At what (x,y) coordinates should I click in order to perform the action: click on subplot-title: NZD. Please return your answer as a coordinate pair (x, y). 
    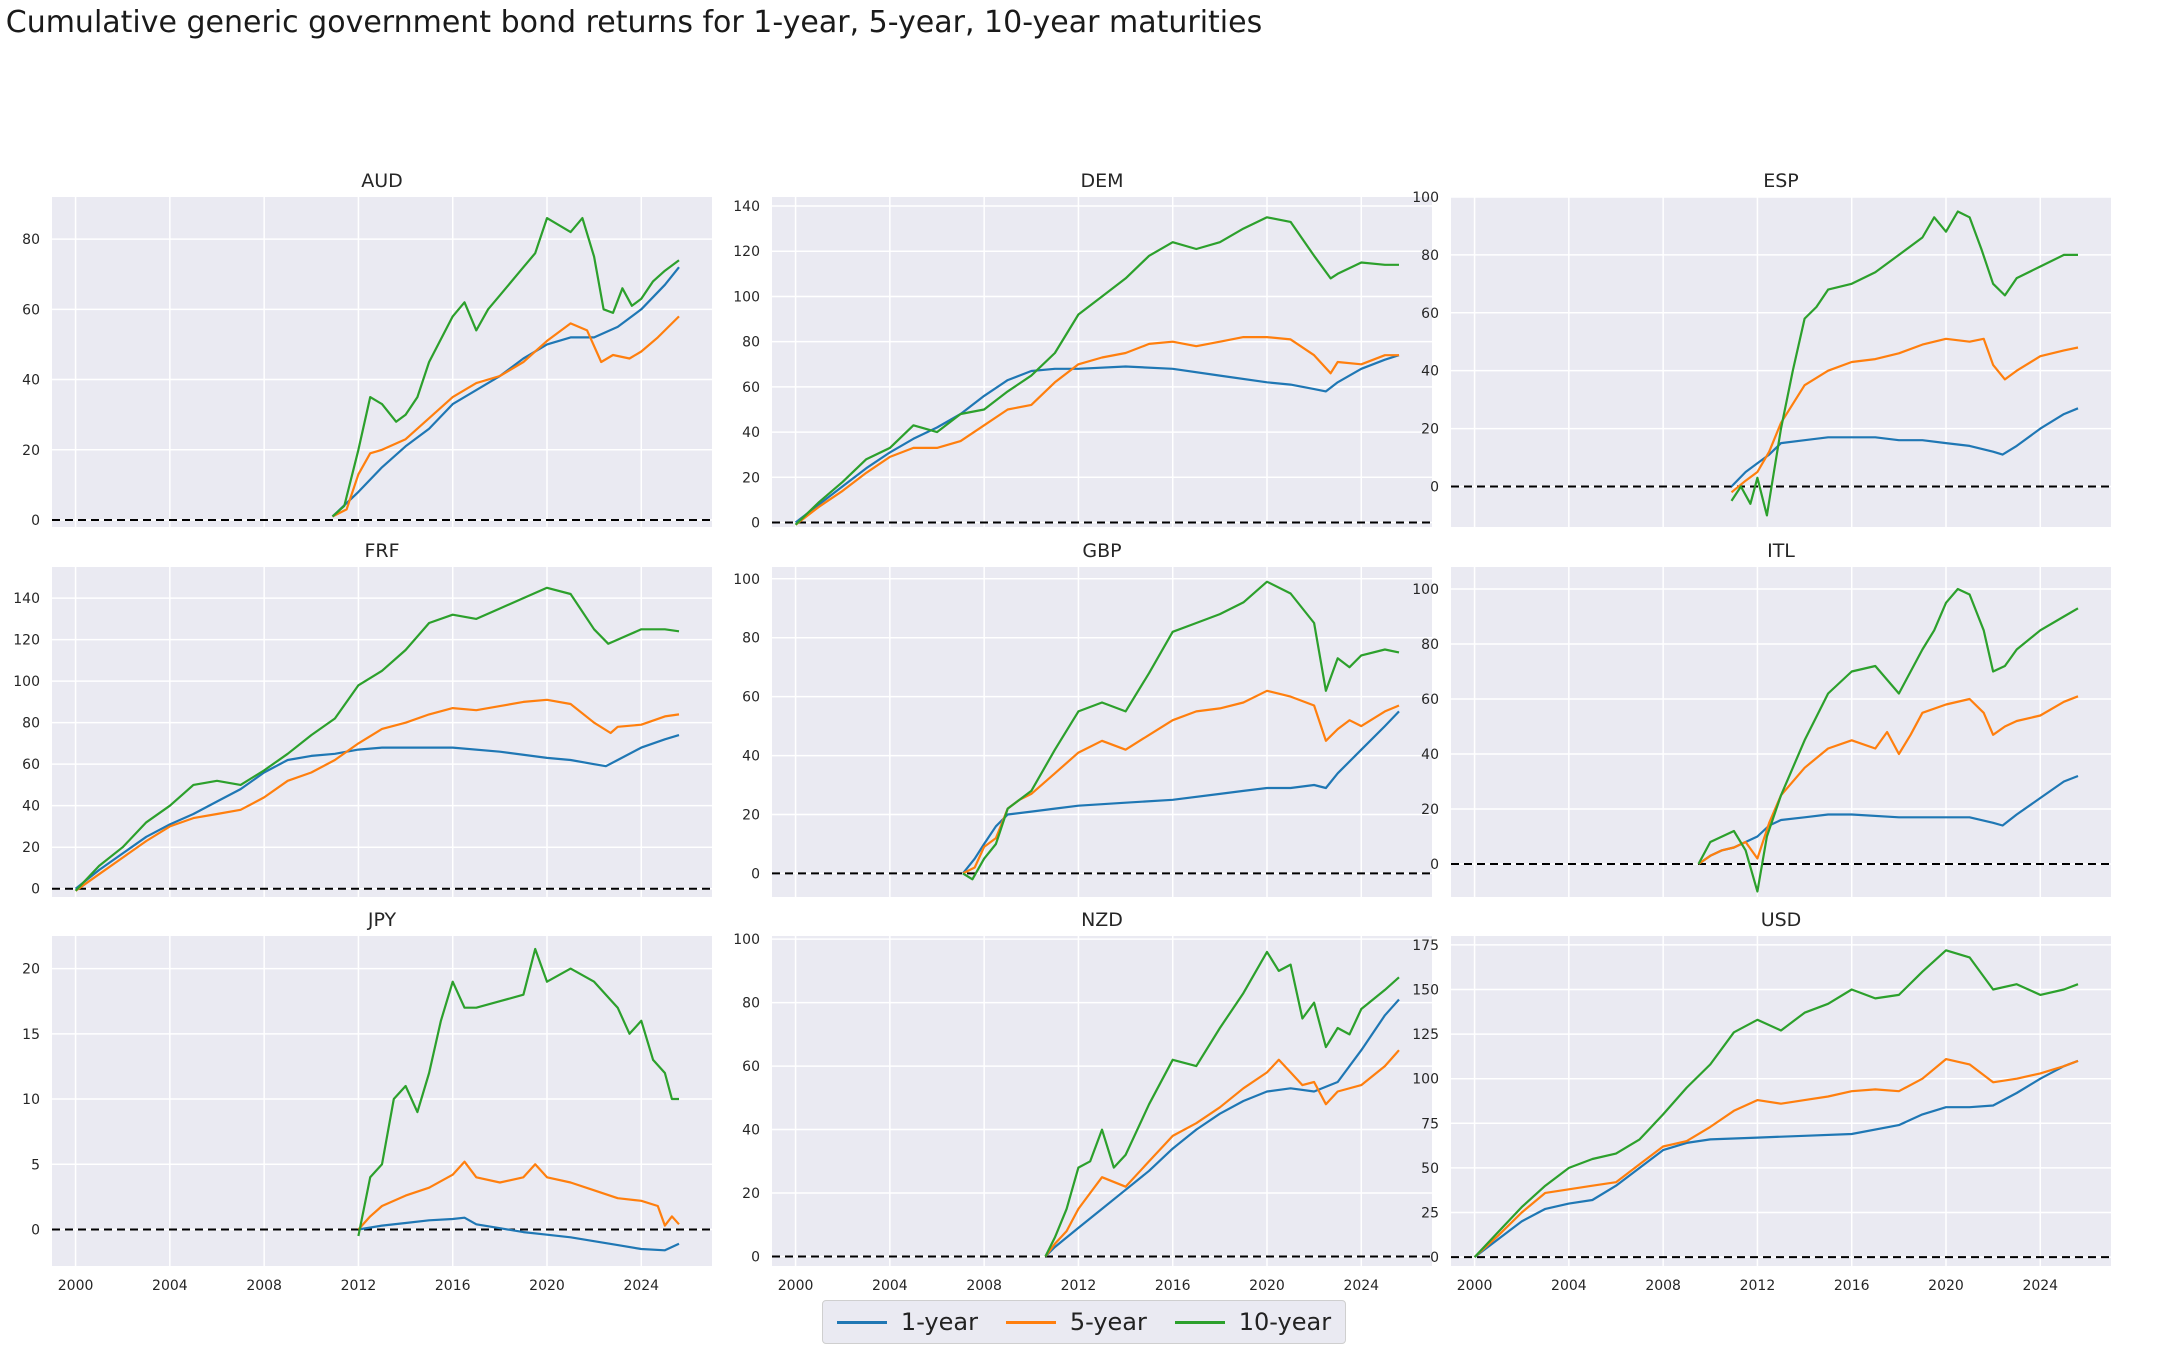
    Looking at the image, I should click on (1102, 920).